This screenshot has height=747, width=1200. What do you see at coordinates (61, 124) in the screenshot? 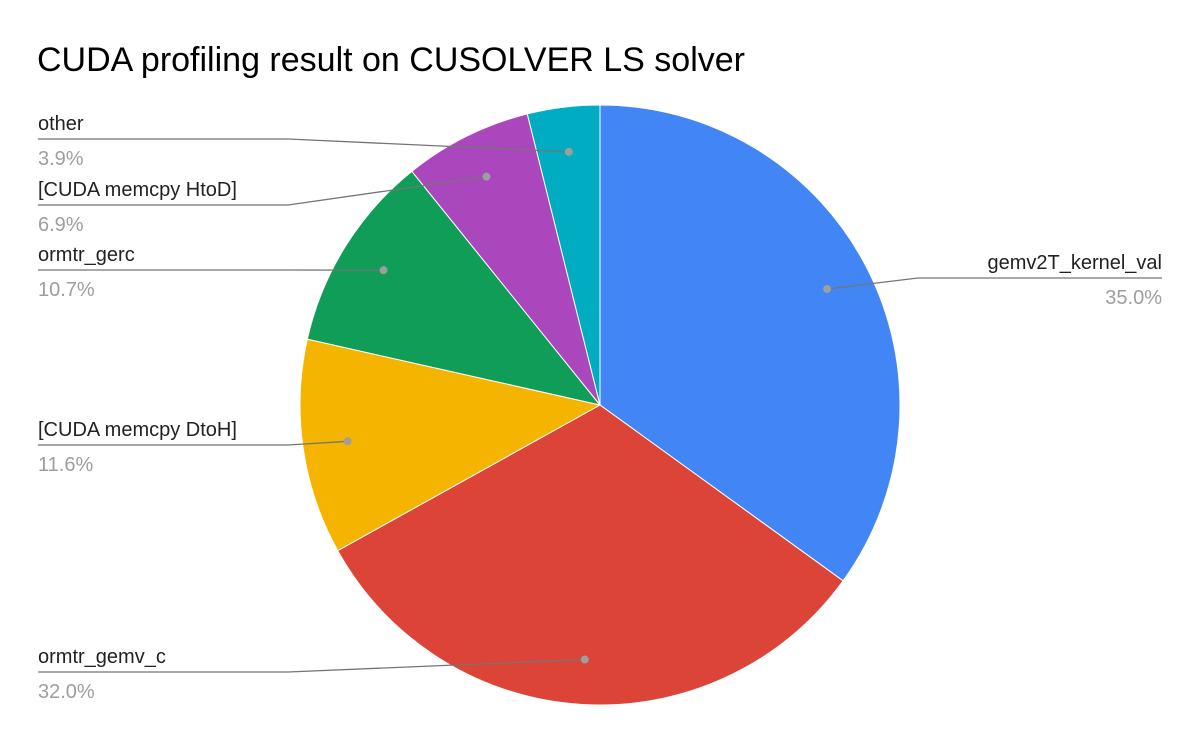
I see `slice-label-other: other` at bounding box center [61, 124].